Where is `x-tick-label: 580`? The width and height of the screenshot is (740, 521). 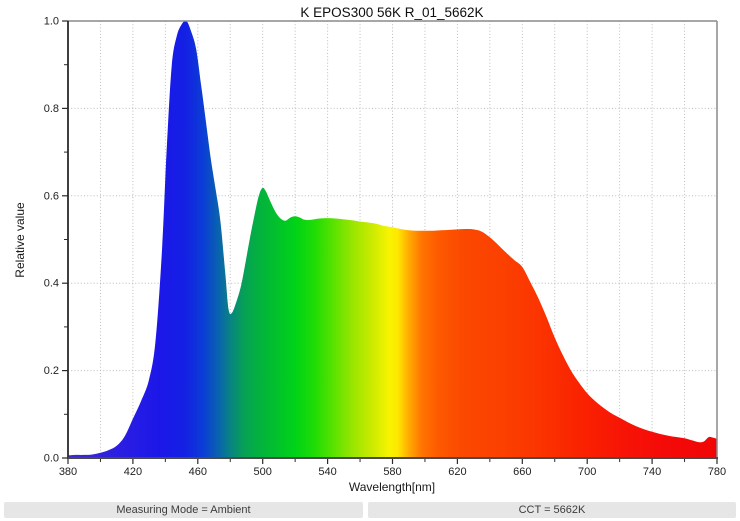 x-tick-label: 580 is located at coordinates (392, 472).